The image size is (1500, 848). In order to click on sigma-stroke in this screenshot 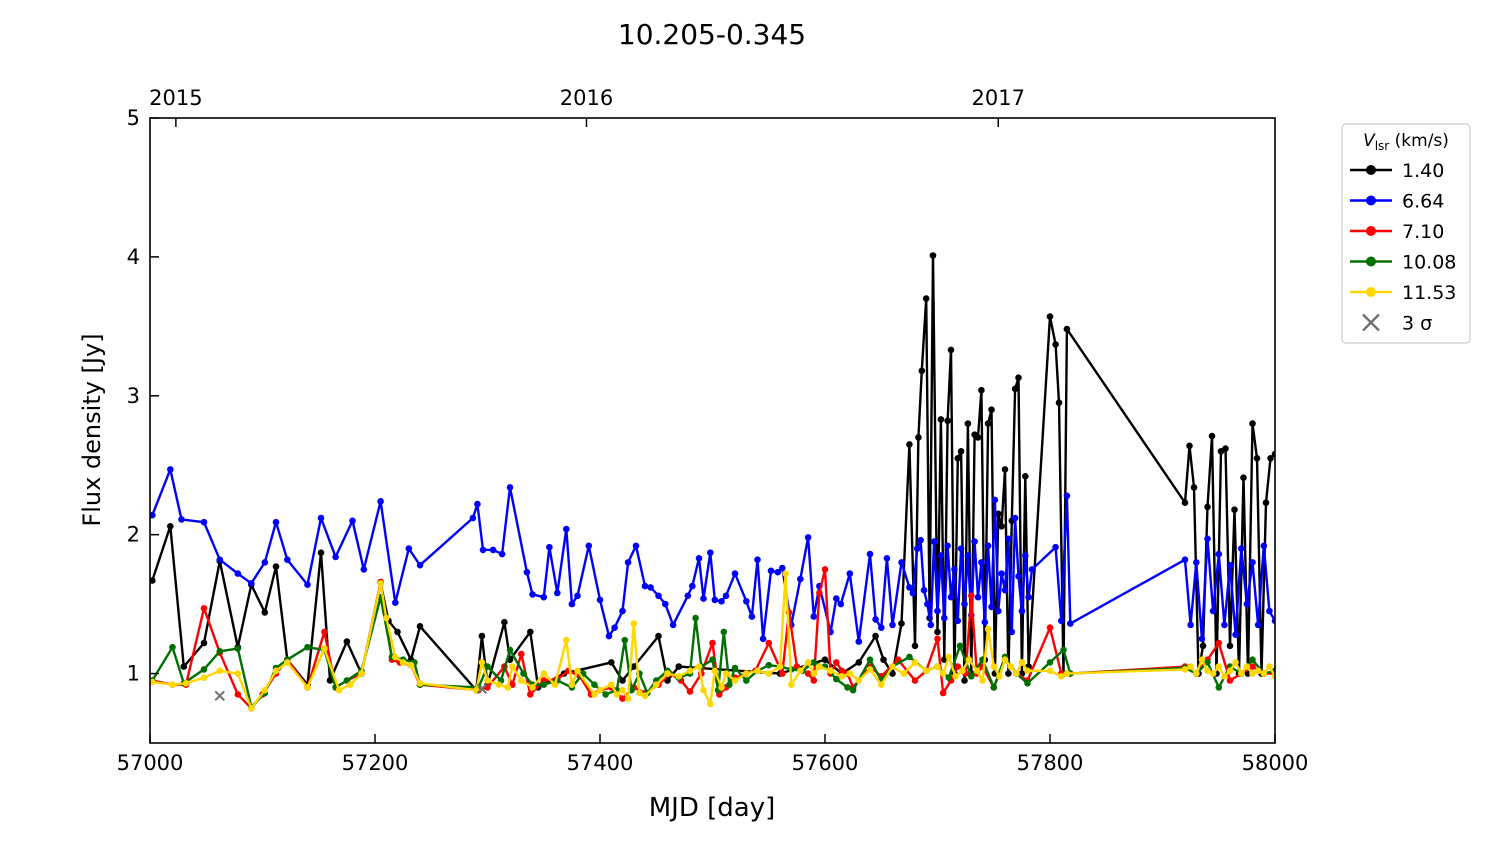, I will do `click(219, 695)`.